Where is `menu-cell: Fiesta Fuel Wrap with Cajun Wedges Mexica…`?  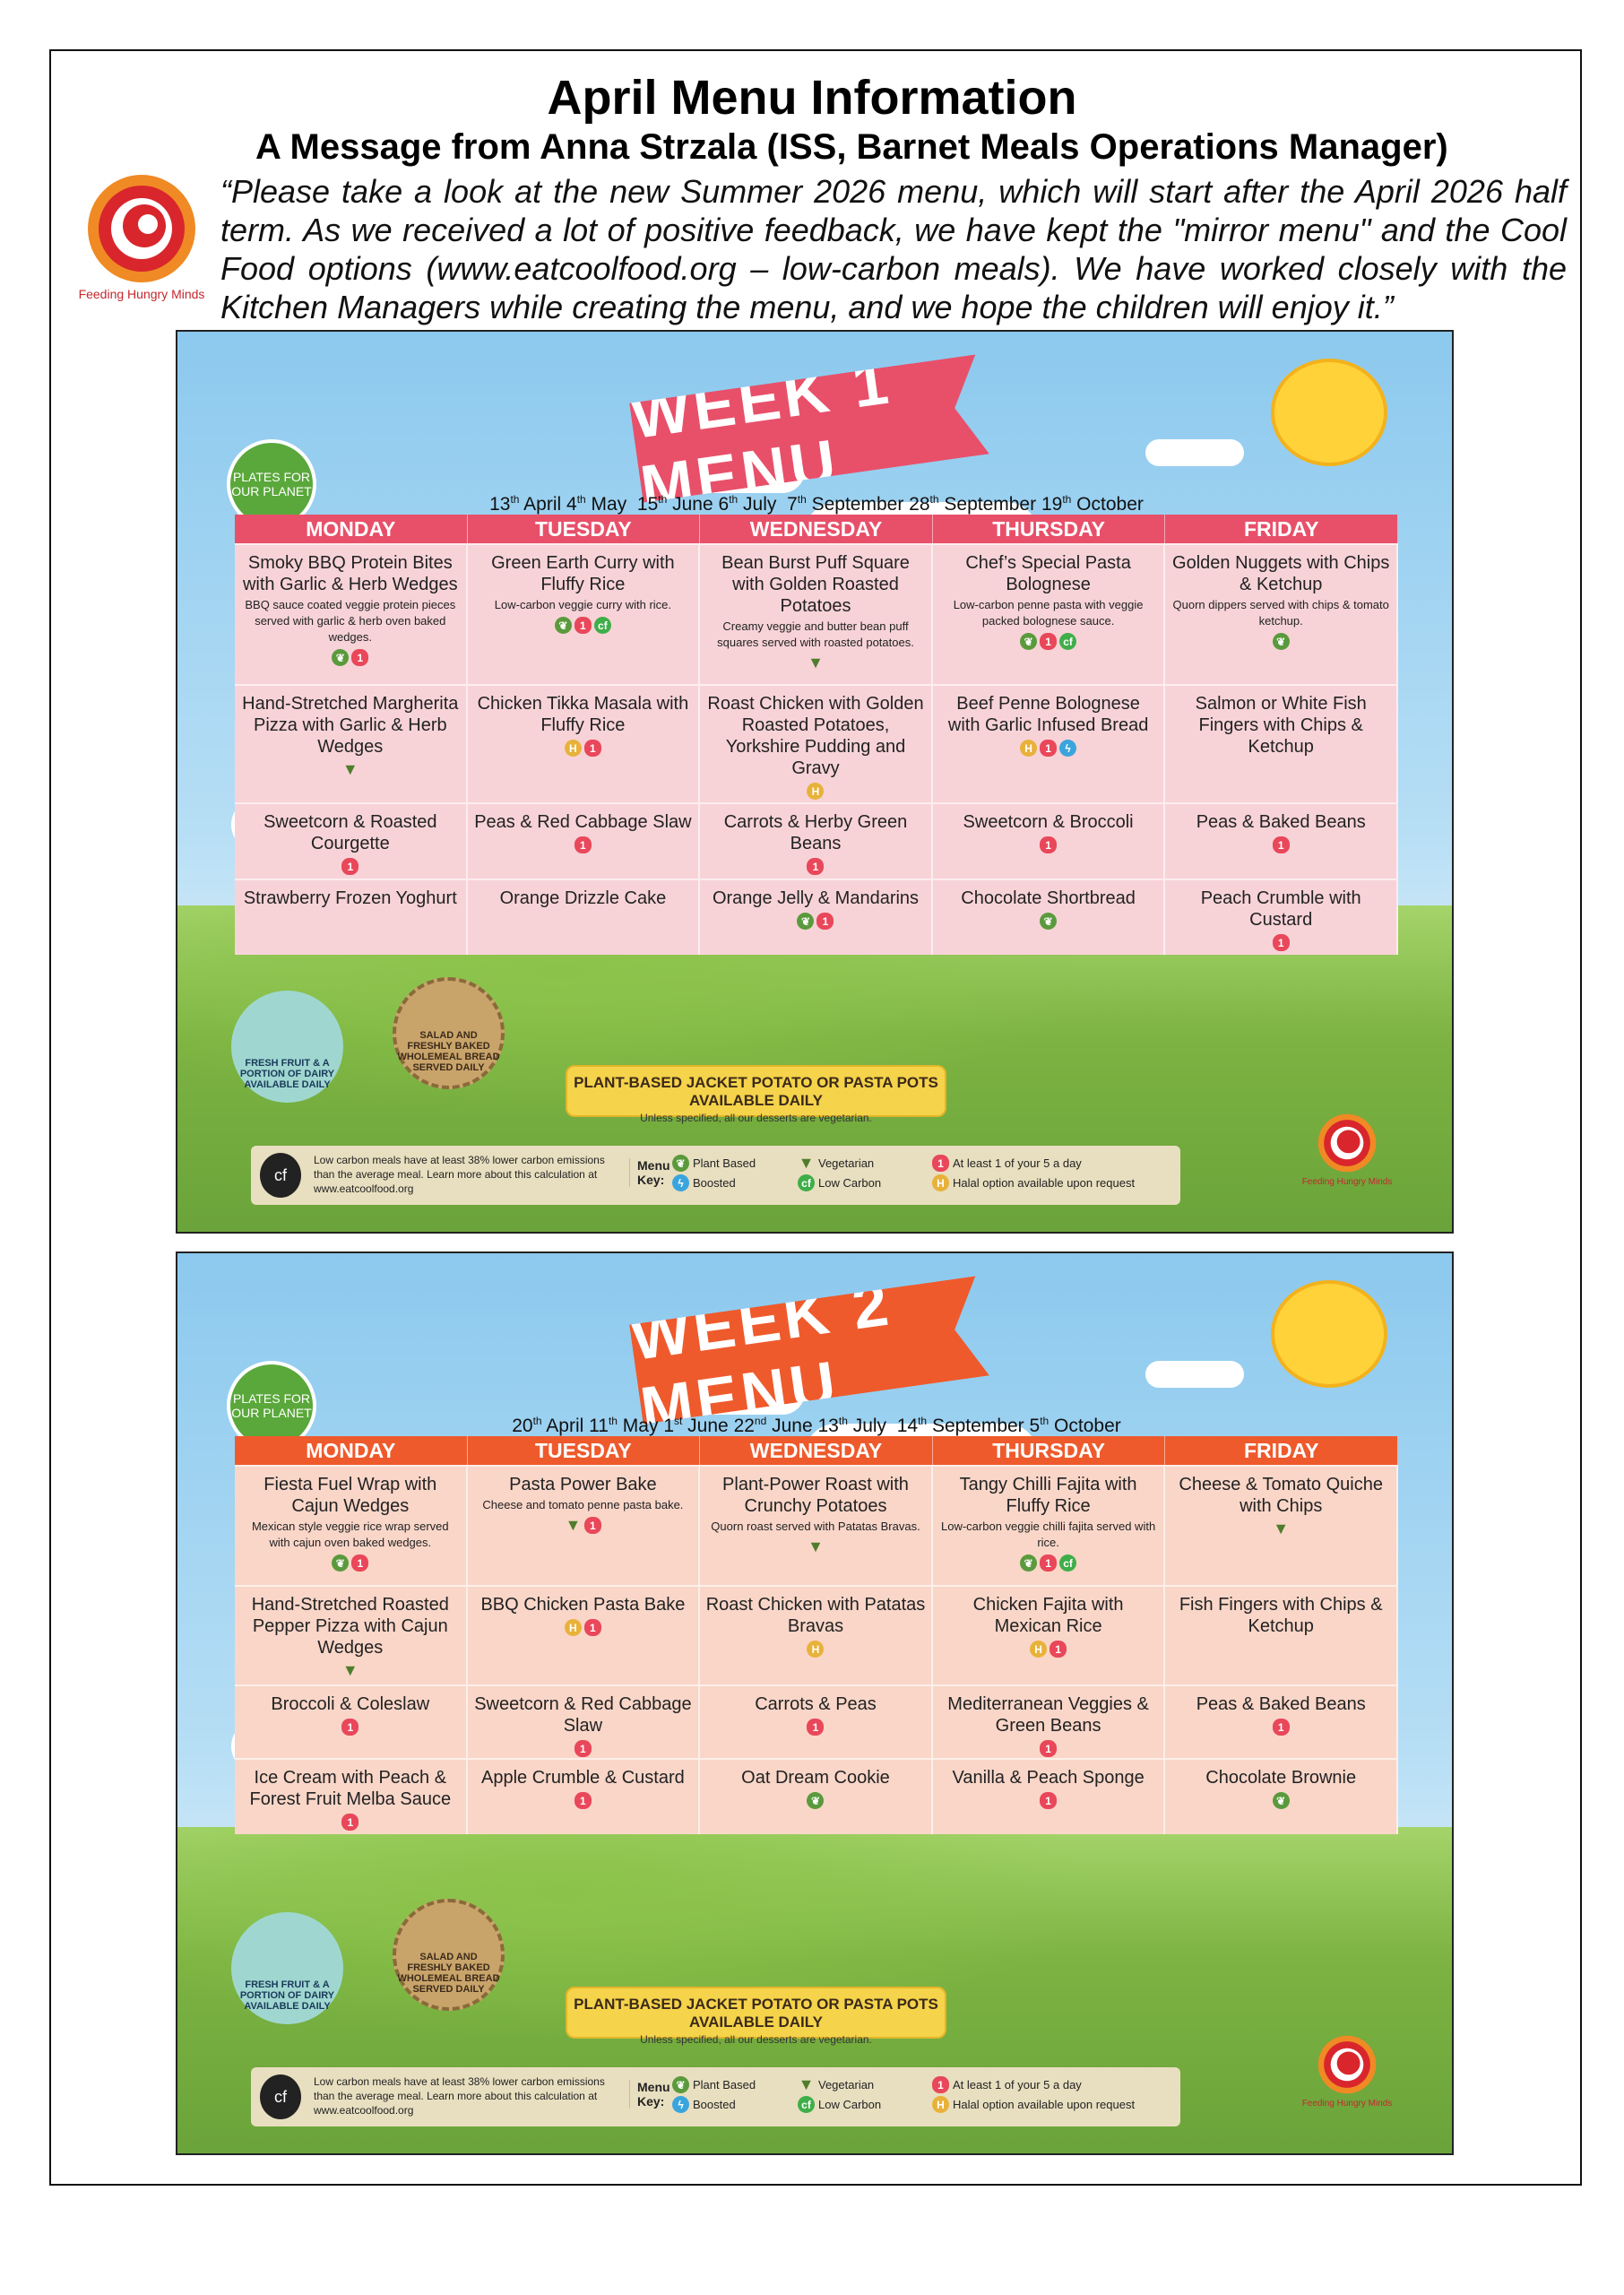
menu-cell: Fiesta Fuel Wrap with Cajun Wedges Mexica… is located at coordinates (352, 1526).